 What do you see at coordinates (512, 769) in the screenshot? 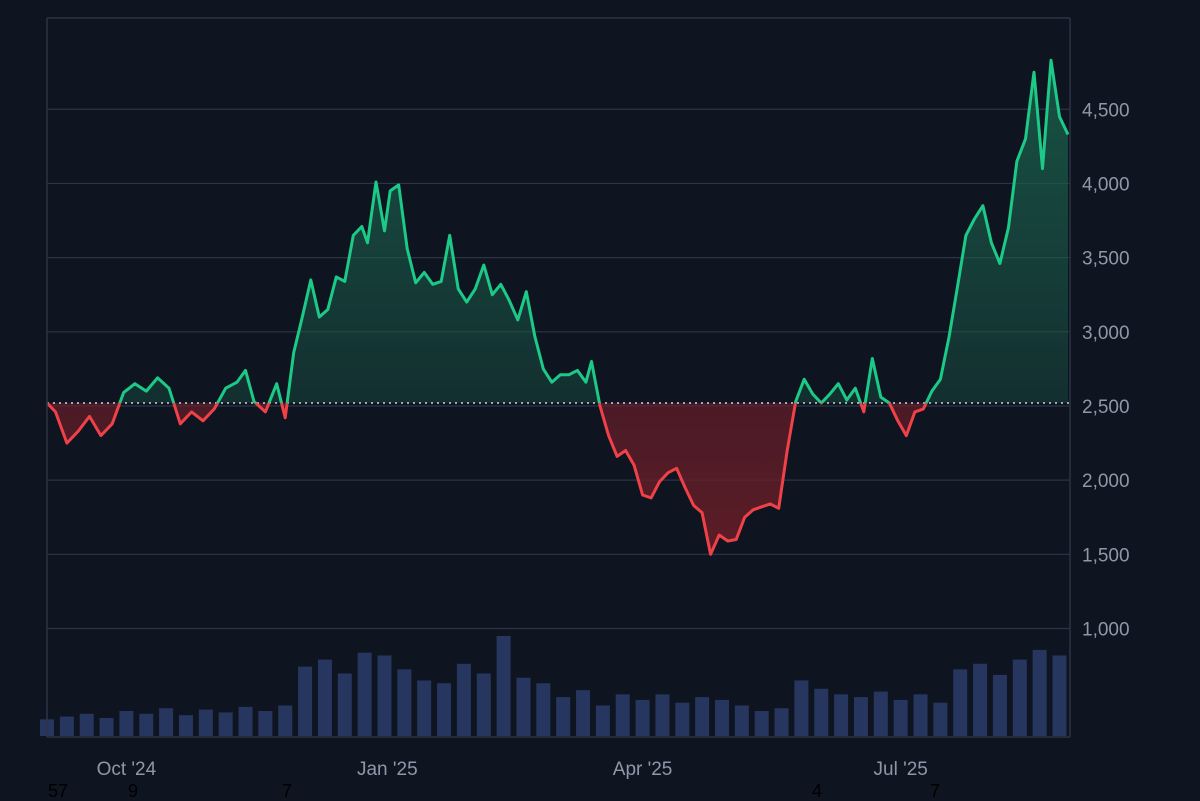
I see `x-axis-labels: Oct '24 Jan '25 Apr '25 Jul '25` at bounding box center [512, 769].